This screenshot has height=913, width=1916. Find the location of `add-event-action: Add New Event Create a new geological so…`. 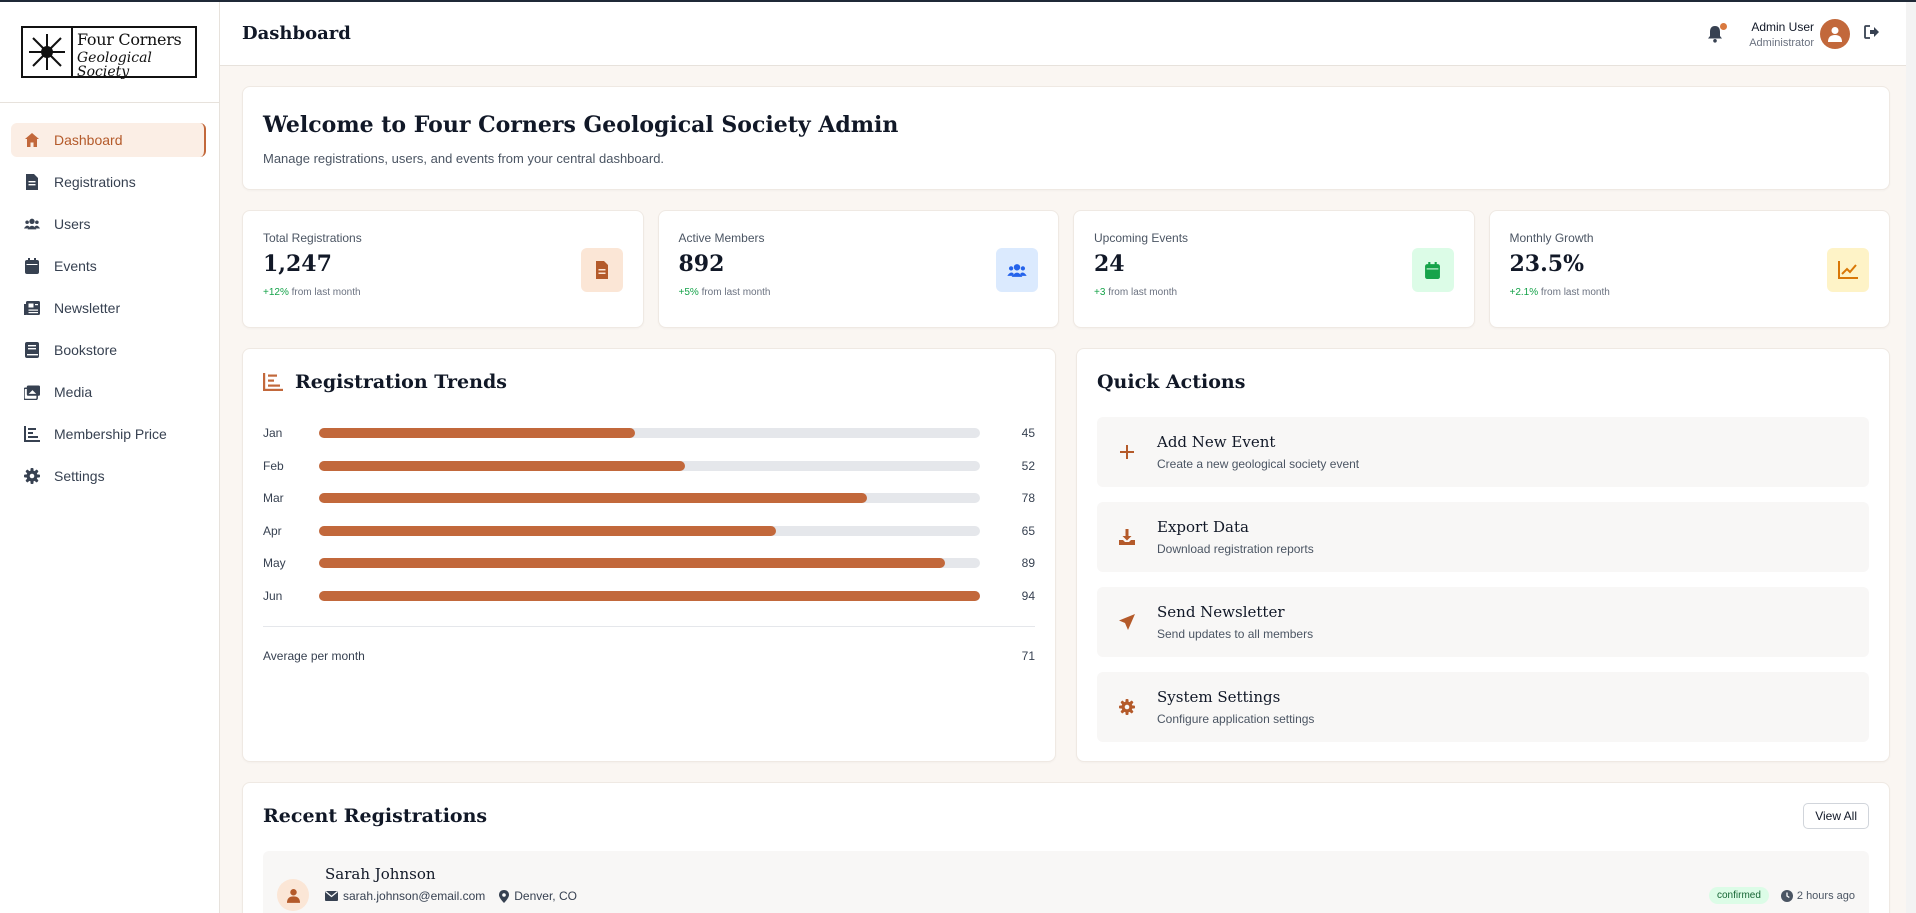

add-event-action: Add New Event Create a new geological so… is located at coordinates (1483, 452).